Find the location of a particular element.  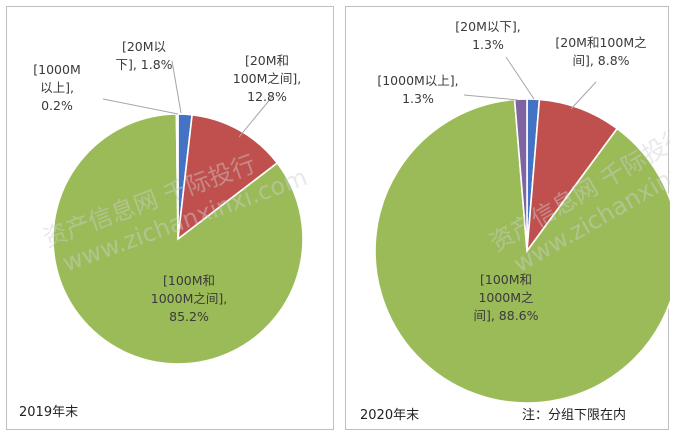

slice-label-2020-3: [1000M以上], 1.3% is located at coordinates (417, 89).